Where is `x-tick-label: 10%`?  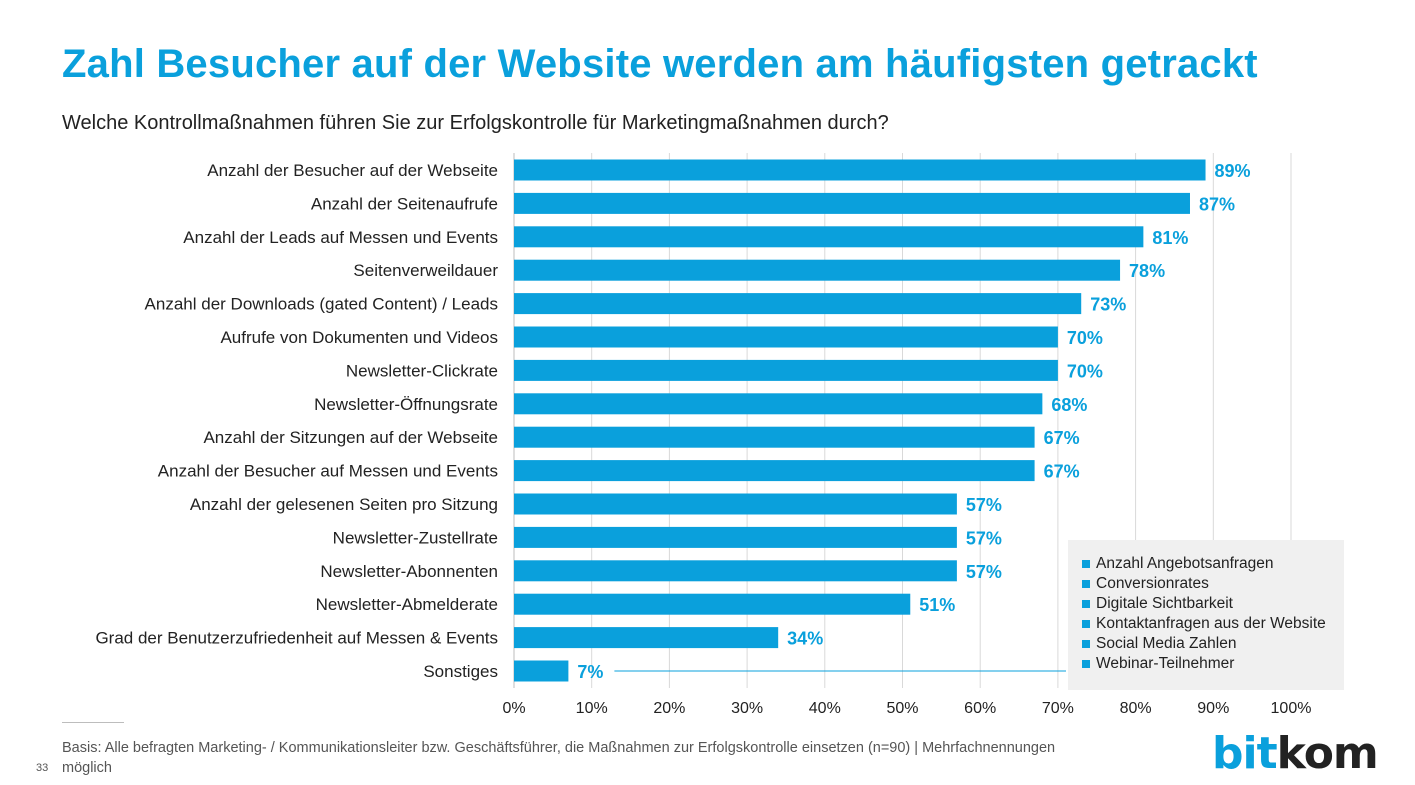 x-tick-label: 10% is located at coordinates (592, 708).